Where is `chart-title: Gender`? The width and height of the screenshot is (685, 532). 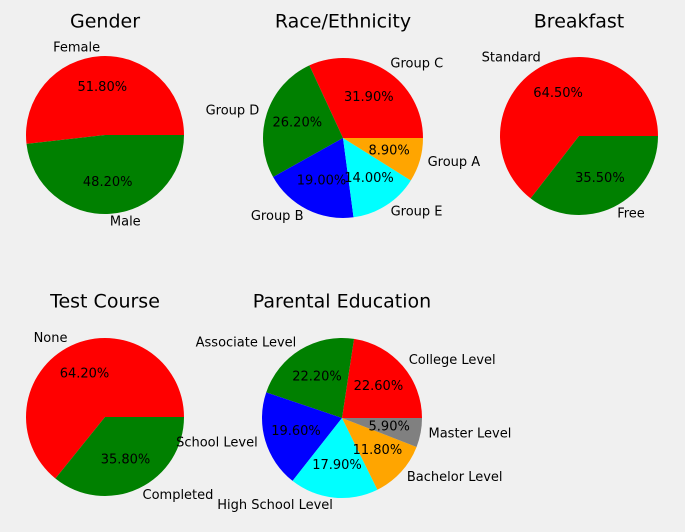 chart-title: Gender is located at coordinates (105, 22).